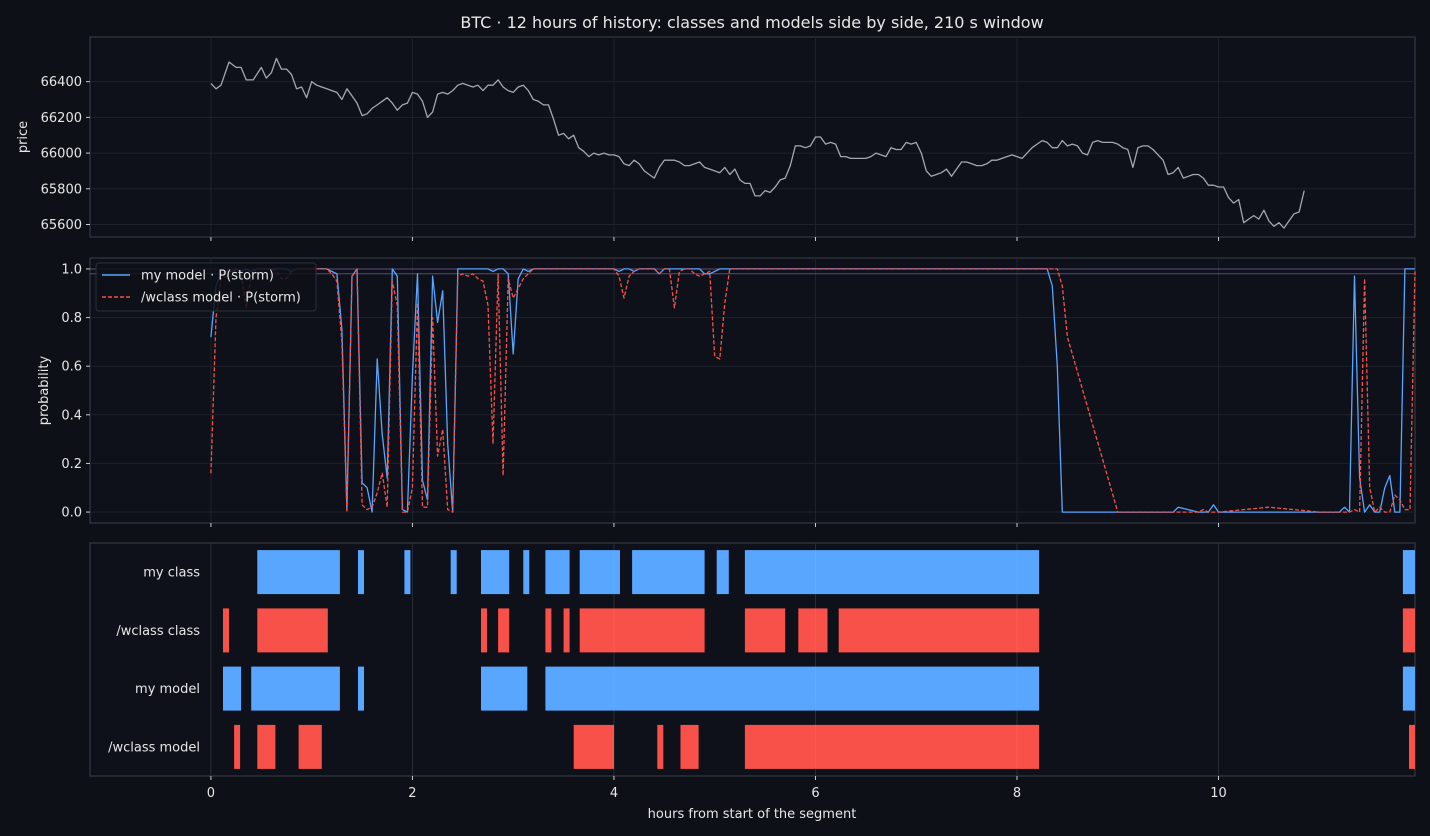  What do you see at coordinates (154, 747) in the screenshot?
I see `row-label: /wclass model` at bounding box center [154, 747].